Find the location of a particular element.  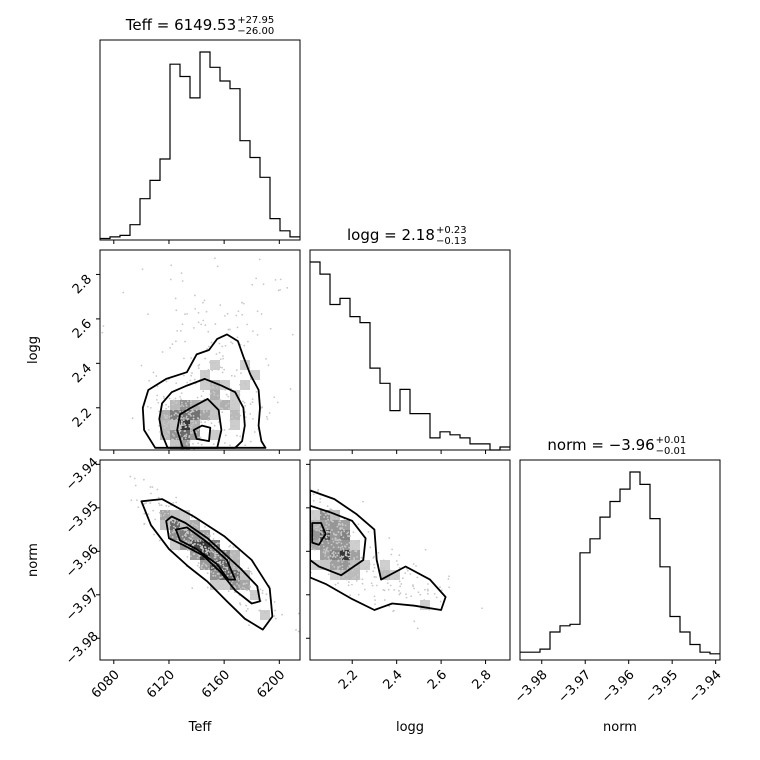

title-lower-error: −26.00 is located at coordinates (255, 31).